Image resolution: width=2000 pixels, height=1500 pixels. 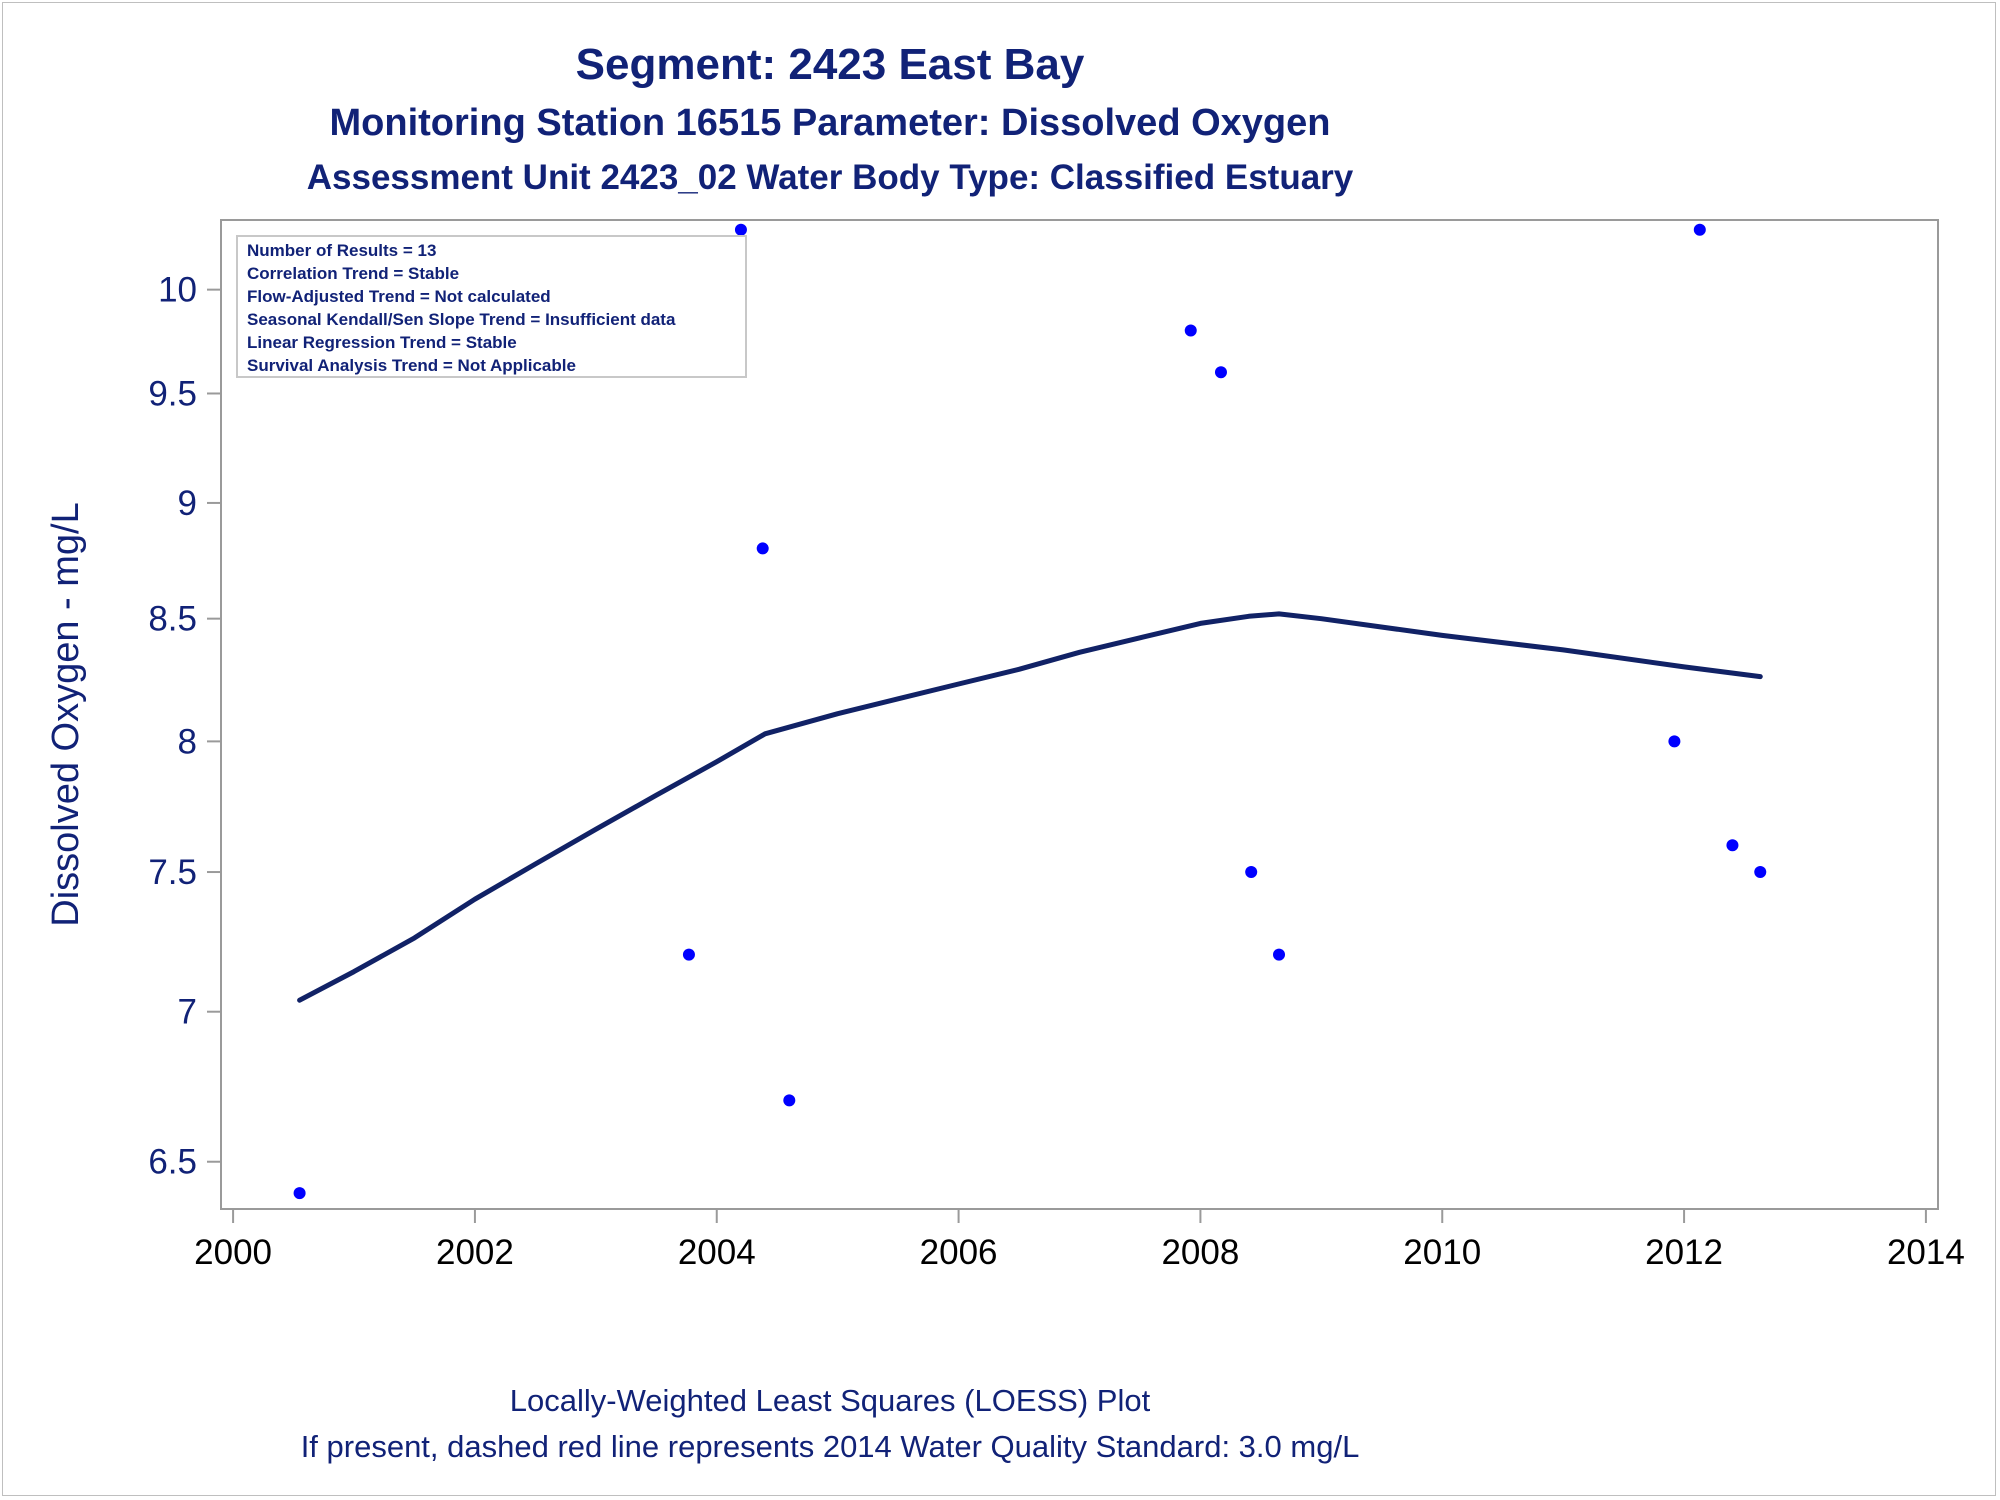 I want to click on y-tick-label: 9, so click(x=187, y=503).